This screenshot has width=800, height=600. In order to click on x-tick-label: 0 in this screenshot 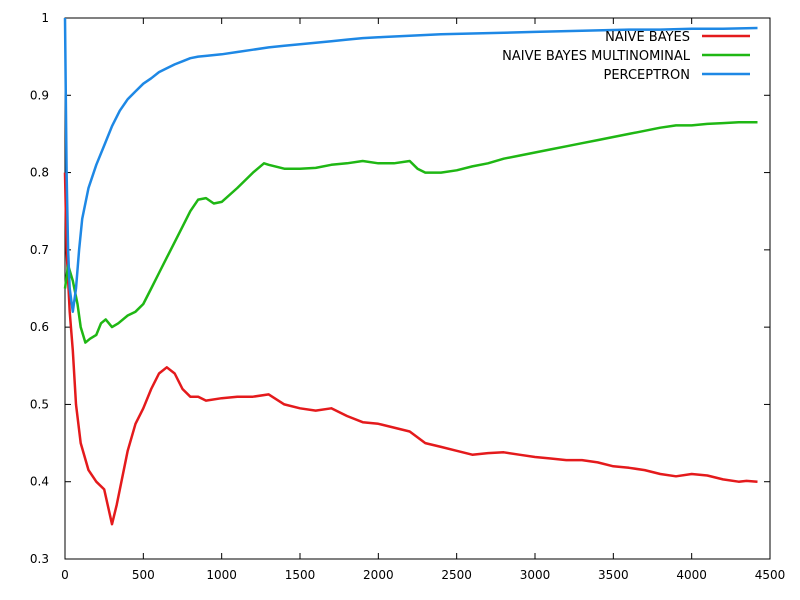, I will do `click(65, 575)`.